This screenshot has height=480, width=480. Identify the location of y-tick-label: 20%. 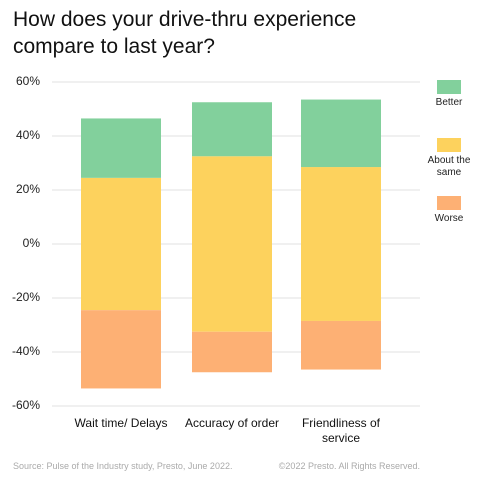
(28, 189).